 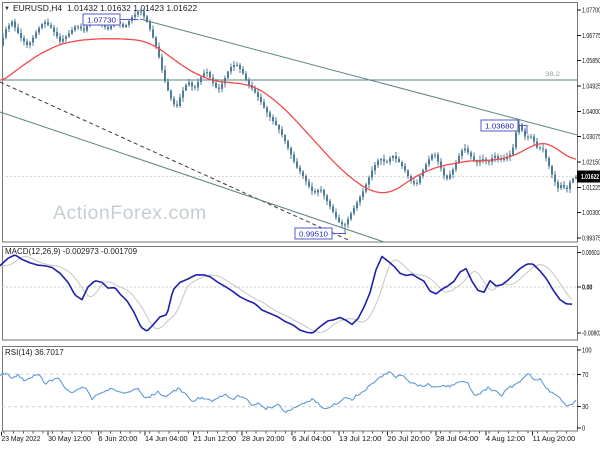 I want to click on svg-text: 1.03680, so click(x=499, y=127).